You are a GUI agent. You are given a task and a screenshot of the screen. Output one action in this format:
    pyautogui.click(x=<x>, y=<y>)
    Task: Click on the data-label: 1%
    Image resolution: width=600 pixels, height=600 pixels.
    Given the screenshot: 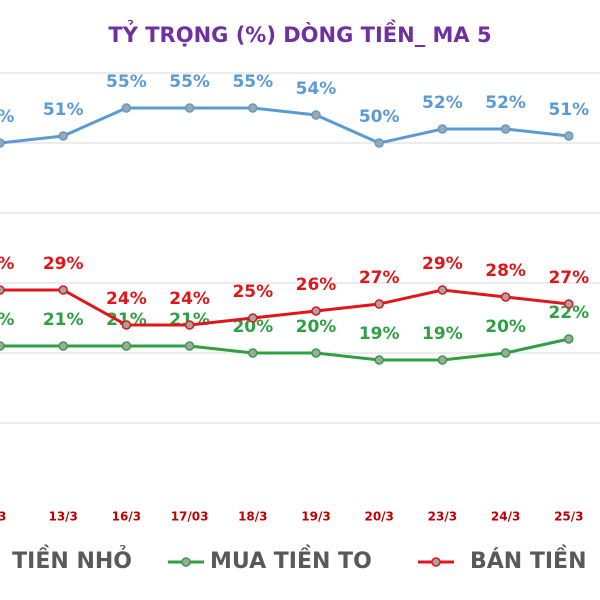 What is the action you would take?
    pyautogui.click(x=7, y=320)
    